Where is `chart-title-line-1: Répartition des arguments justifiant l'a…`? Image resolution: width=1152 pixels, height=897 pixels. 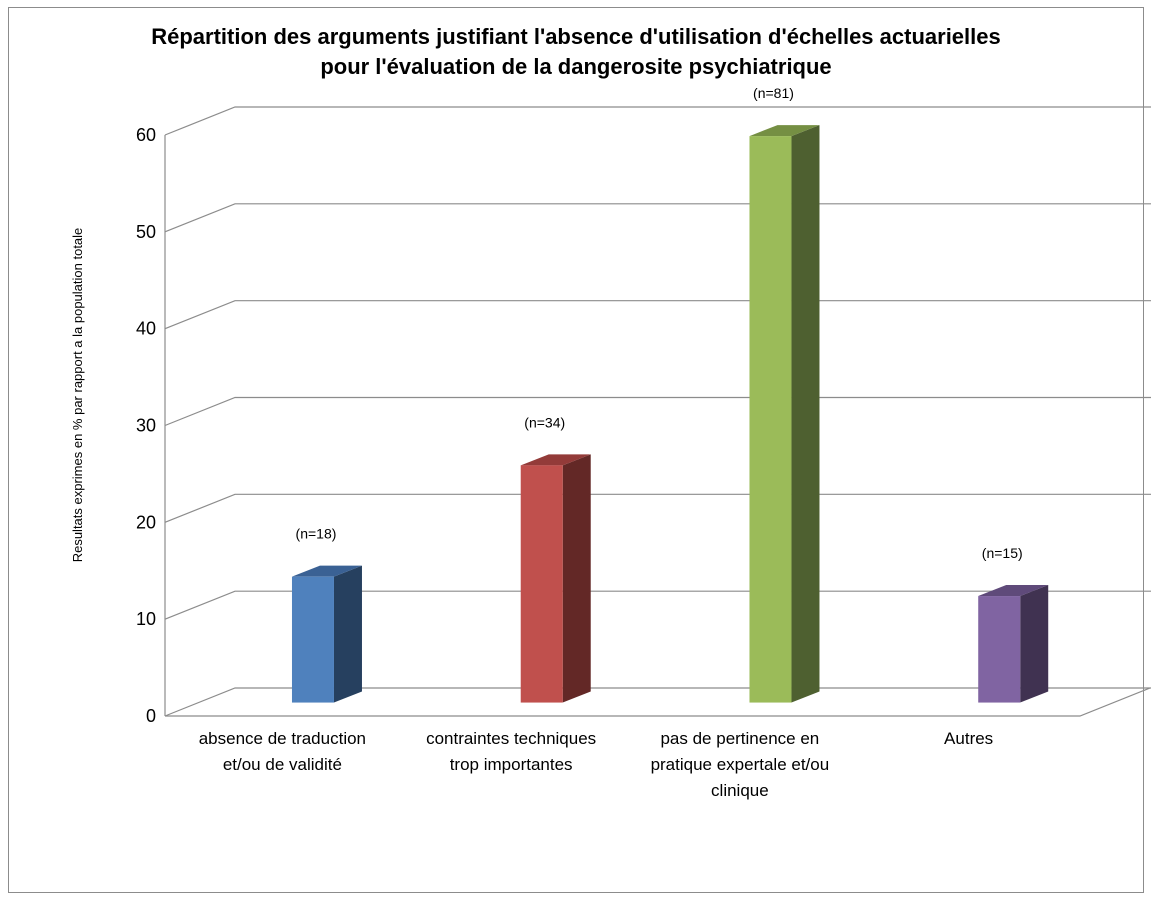 chart-title-line-1: Répartition des arguments justifiant l'a… is located at coordinates (576, 36).